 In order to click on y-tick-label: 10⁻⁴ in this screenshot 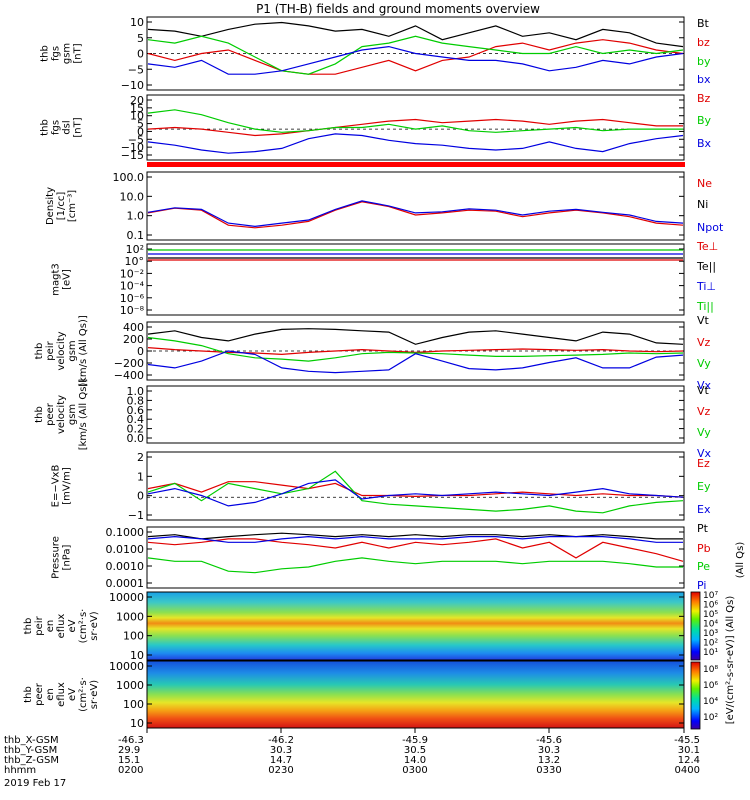, I will do `click(132, 286)`.